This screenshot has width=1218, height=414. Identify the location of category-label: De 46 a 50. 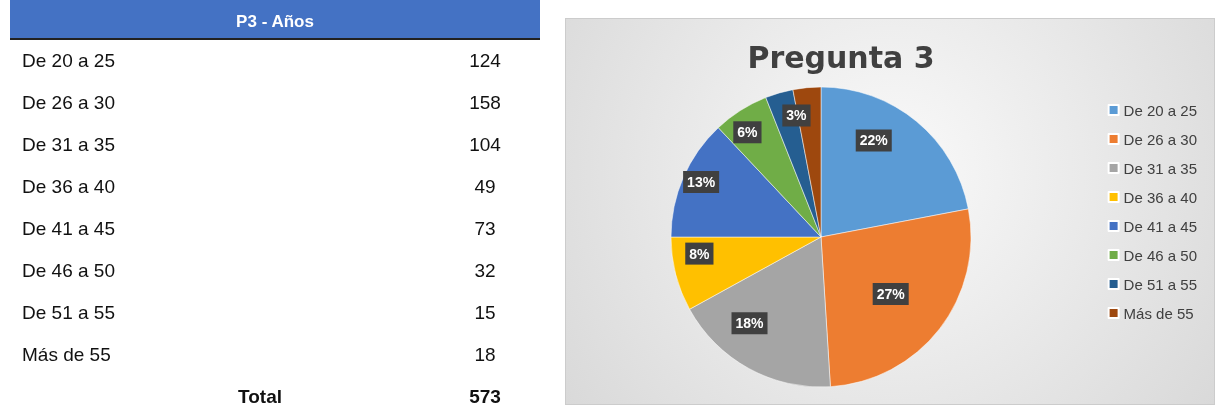
(68, 271).